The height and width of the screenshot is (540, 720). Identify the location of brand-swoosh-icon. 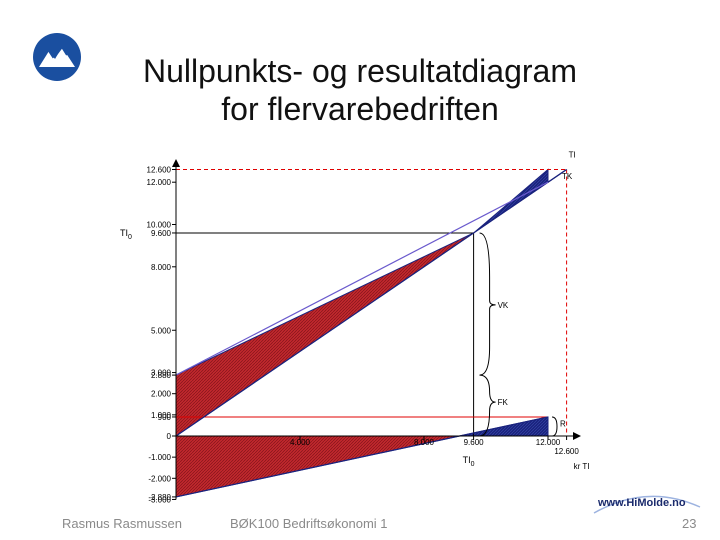
(647, 504).